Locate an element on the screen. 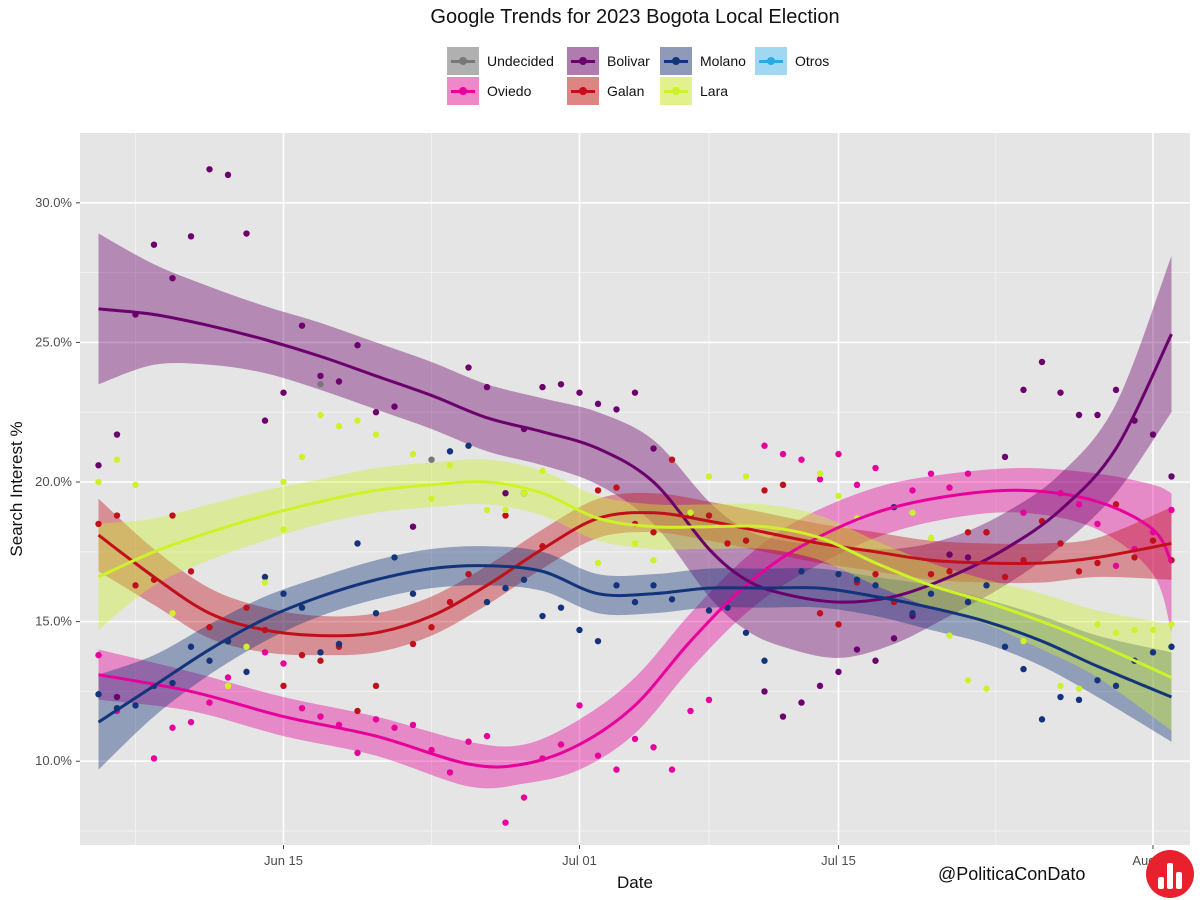 The image size is (1200, 900). trend-line-galan is located at coordinates (634, 574).